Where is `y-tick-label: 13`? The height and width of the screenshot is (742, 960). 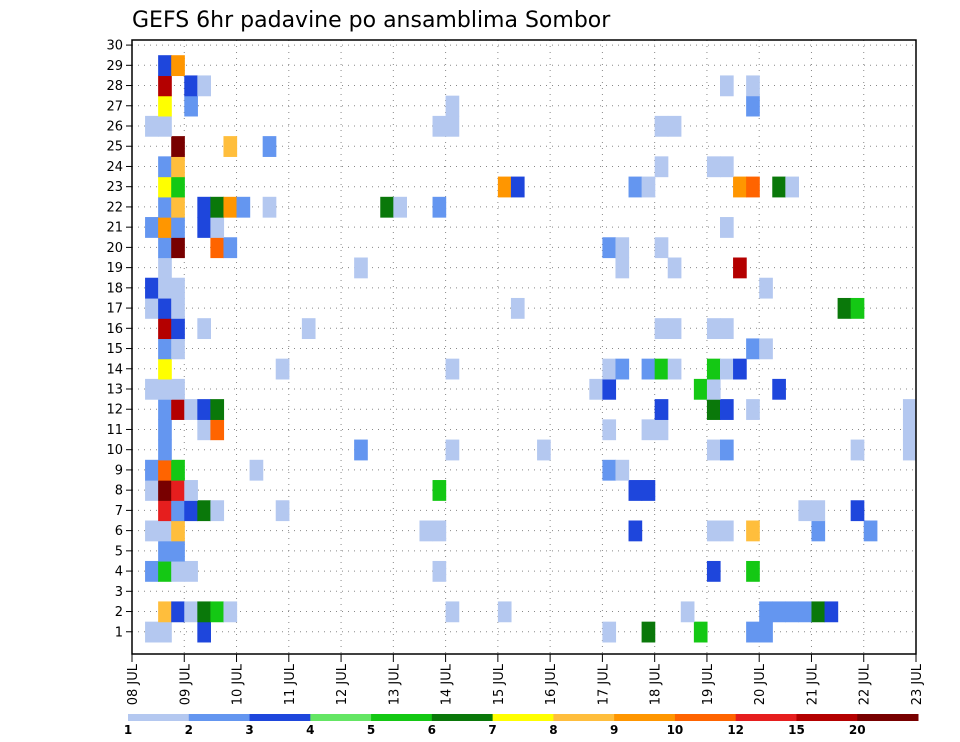
y-tick-label: 13 is located at coordinates (114, 390).